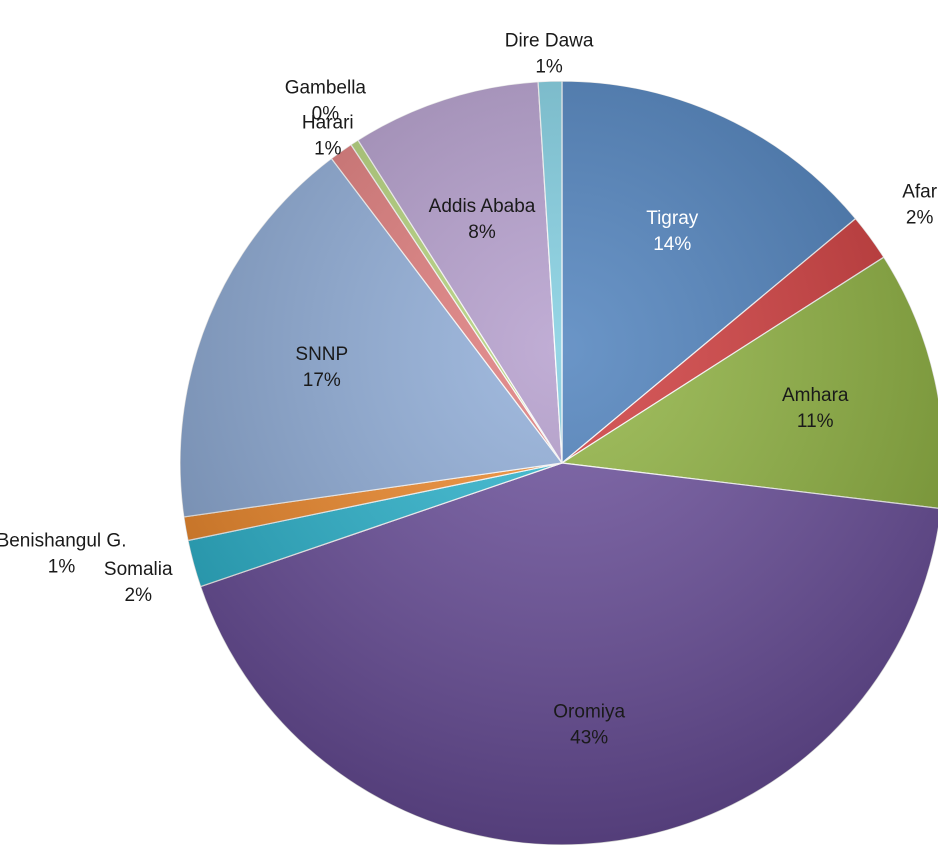 This screenshot has width=938, height=846. I want to click on slice-percent-label: 11%, so click(815, 421).